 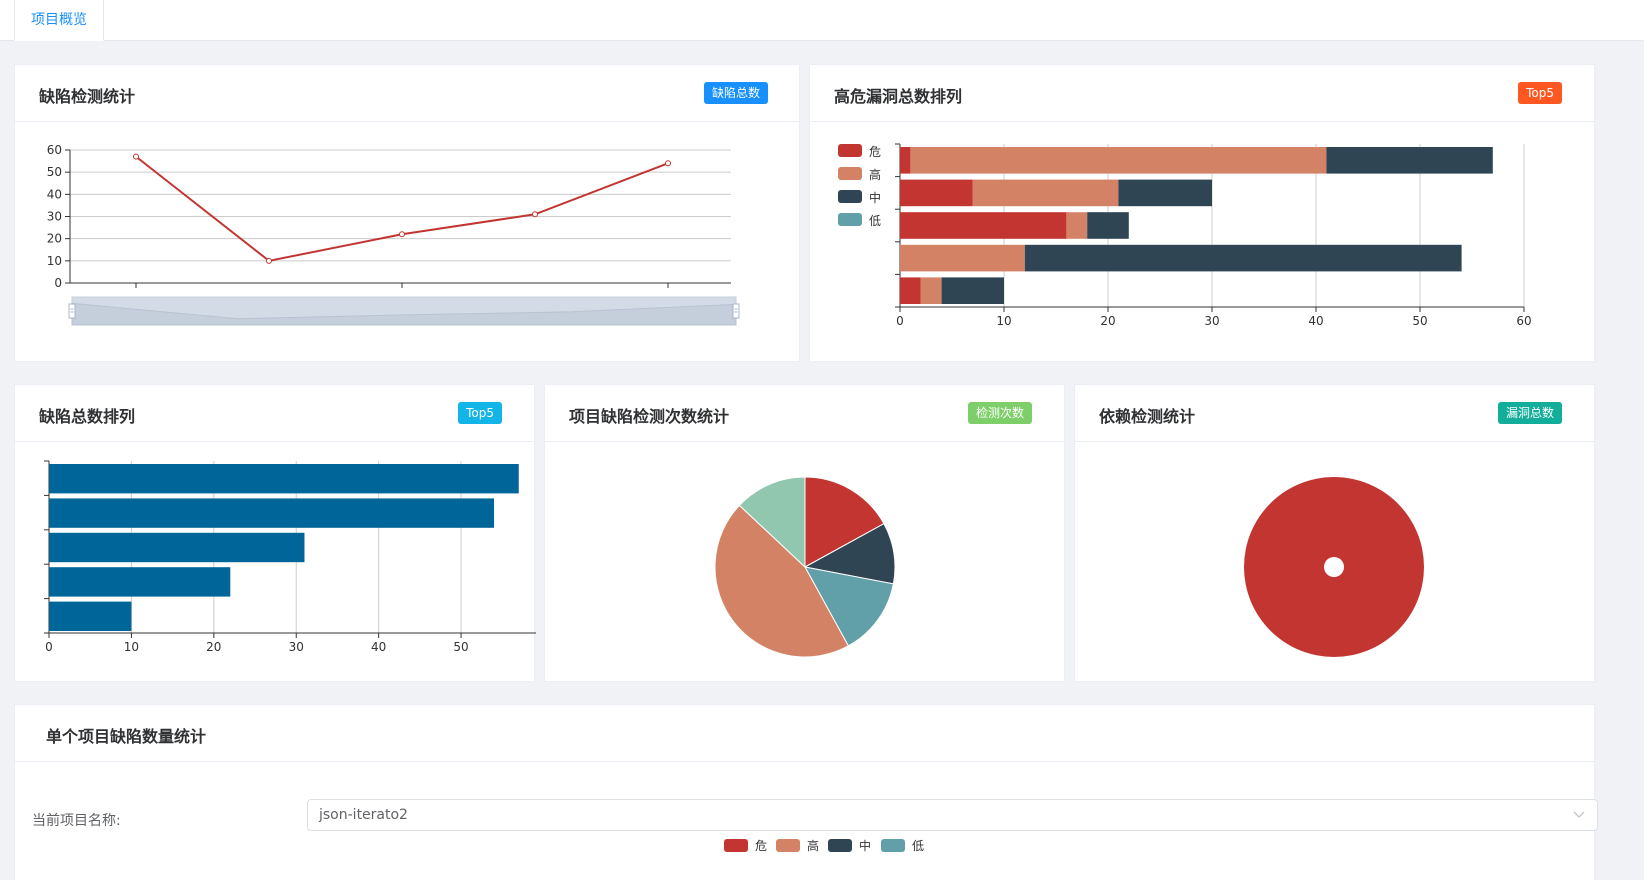 I want to click on card-title: 缺陷检测统计, so click(x=87, y=96).